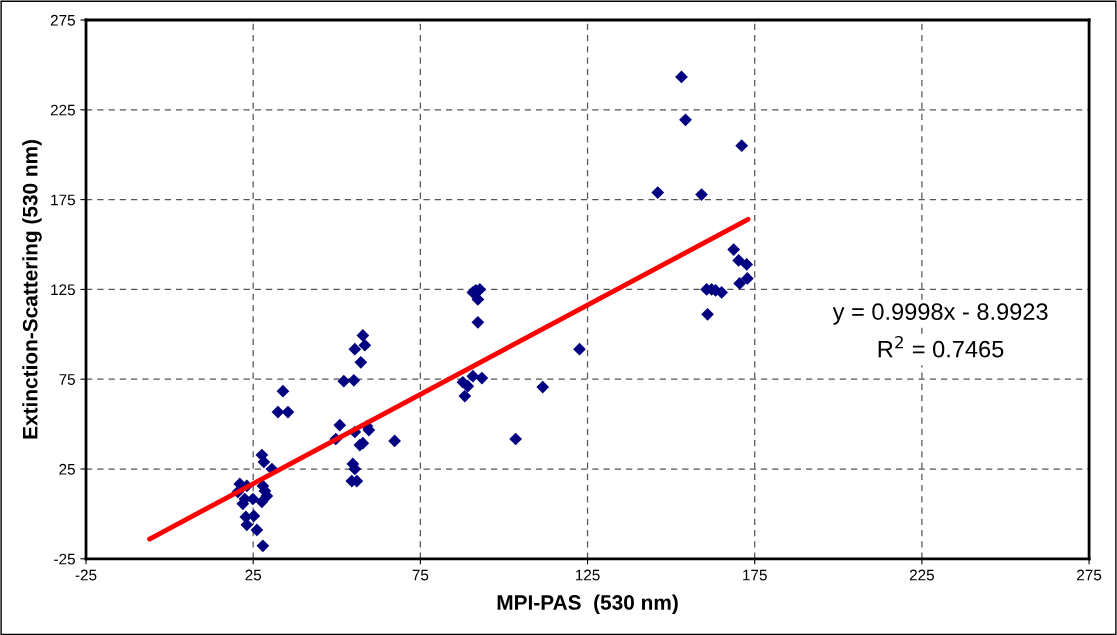  I want to click on x-tick-label: -25, so click(86, 575).